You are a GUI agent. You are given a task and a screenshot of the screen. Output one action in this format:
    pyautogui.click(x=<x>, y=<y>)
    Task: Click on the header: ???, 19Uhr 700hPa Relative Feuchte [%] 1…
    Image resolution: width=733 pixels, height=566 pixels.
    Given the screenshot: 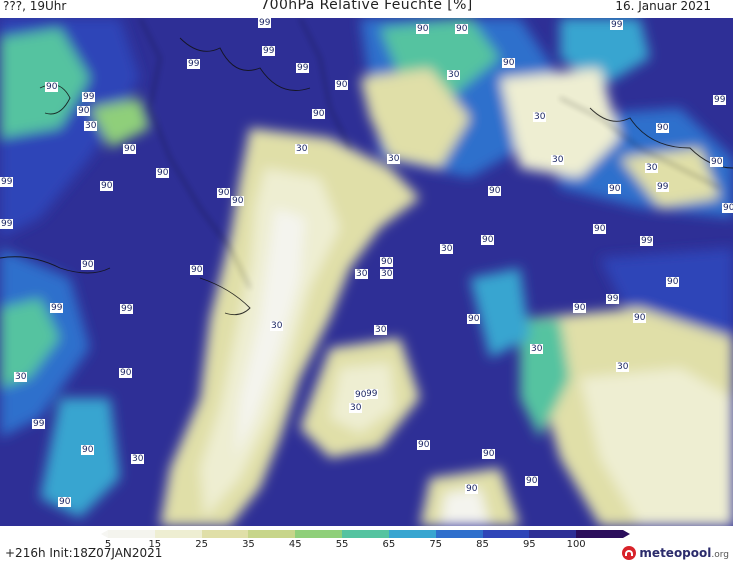 What is the action you would take?
    pyautogui.click(x=366, y=9)
    